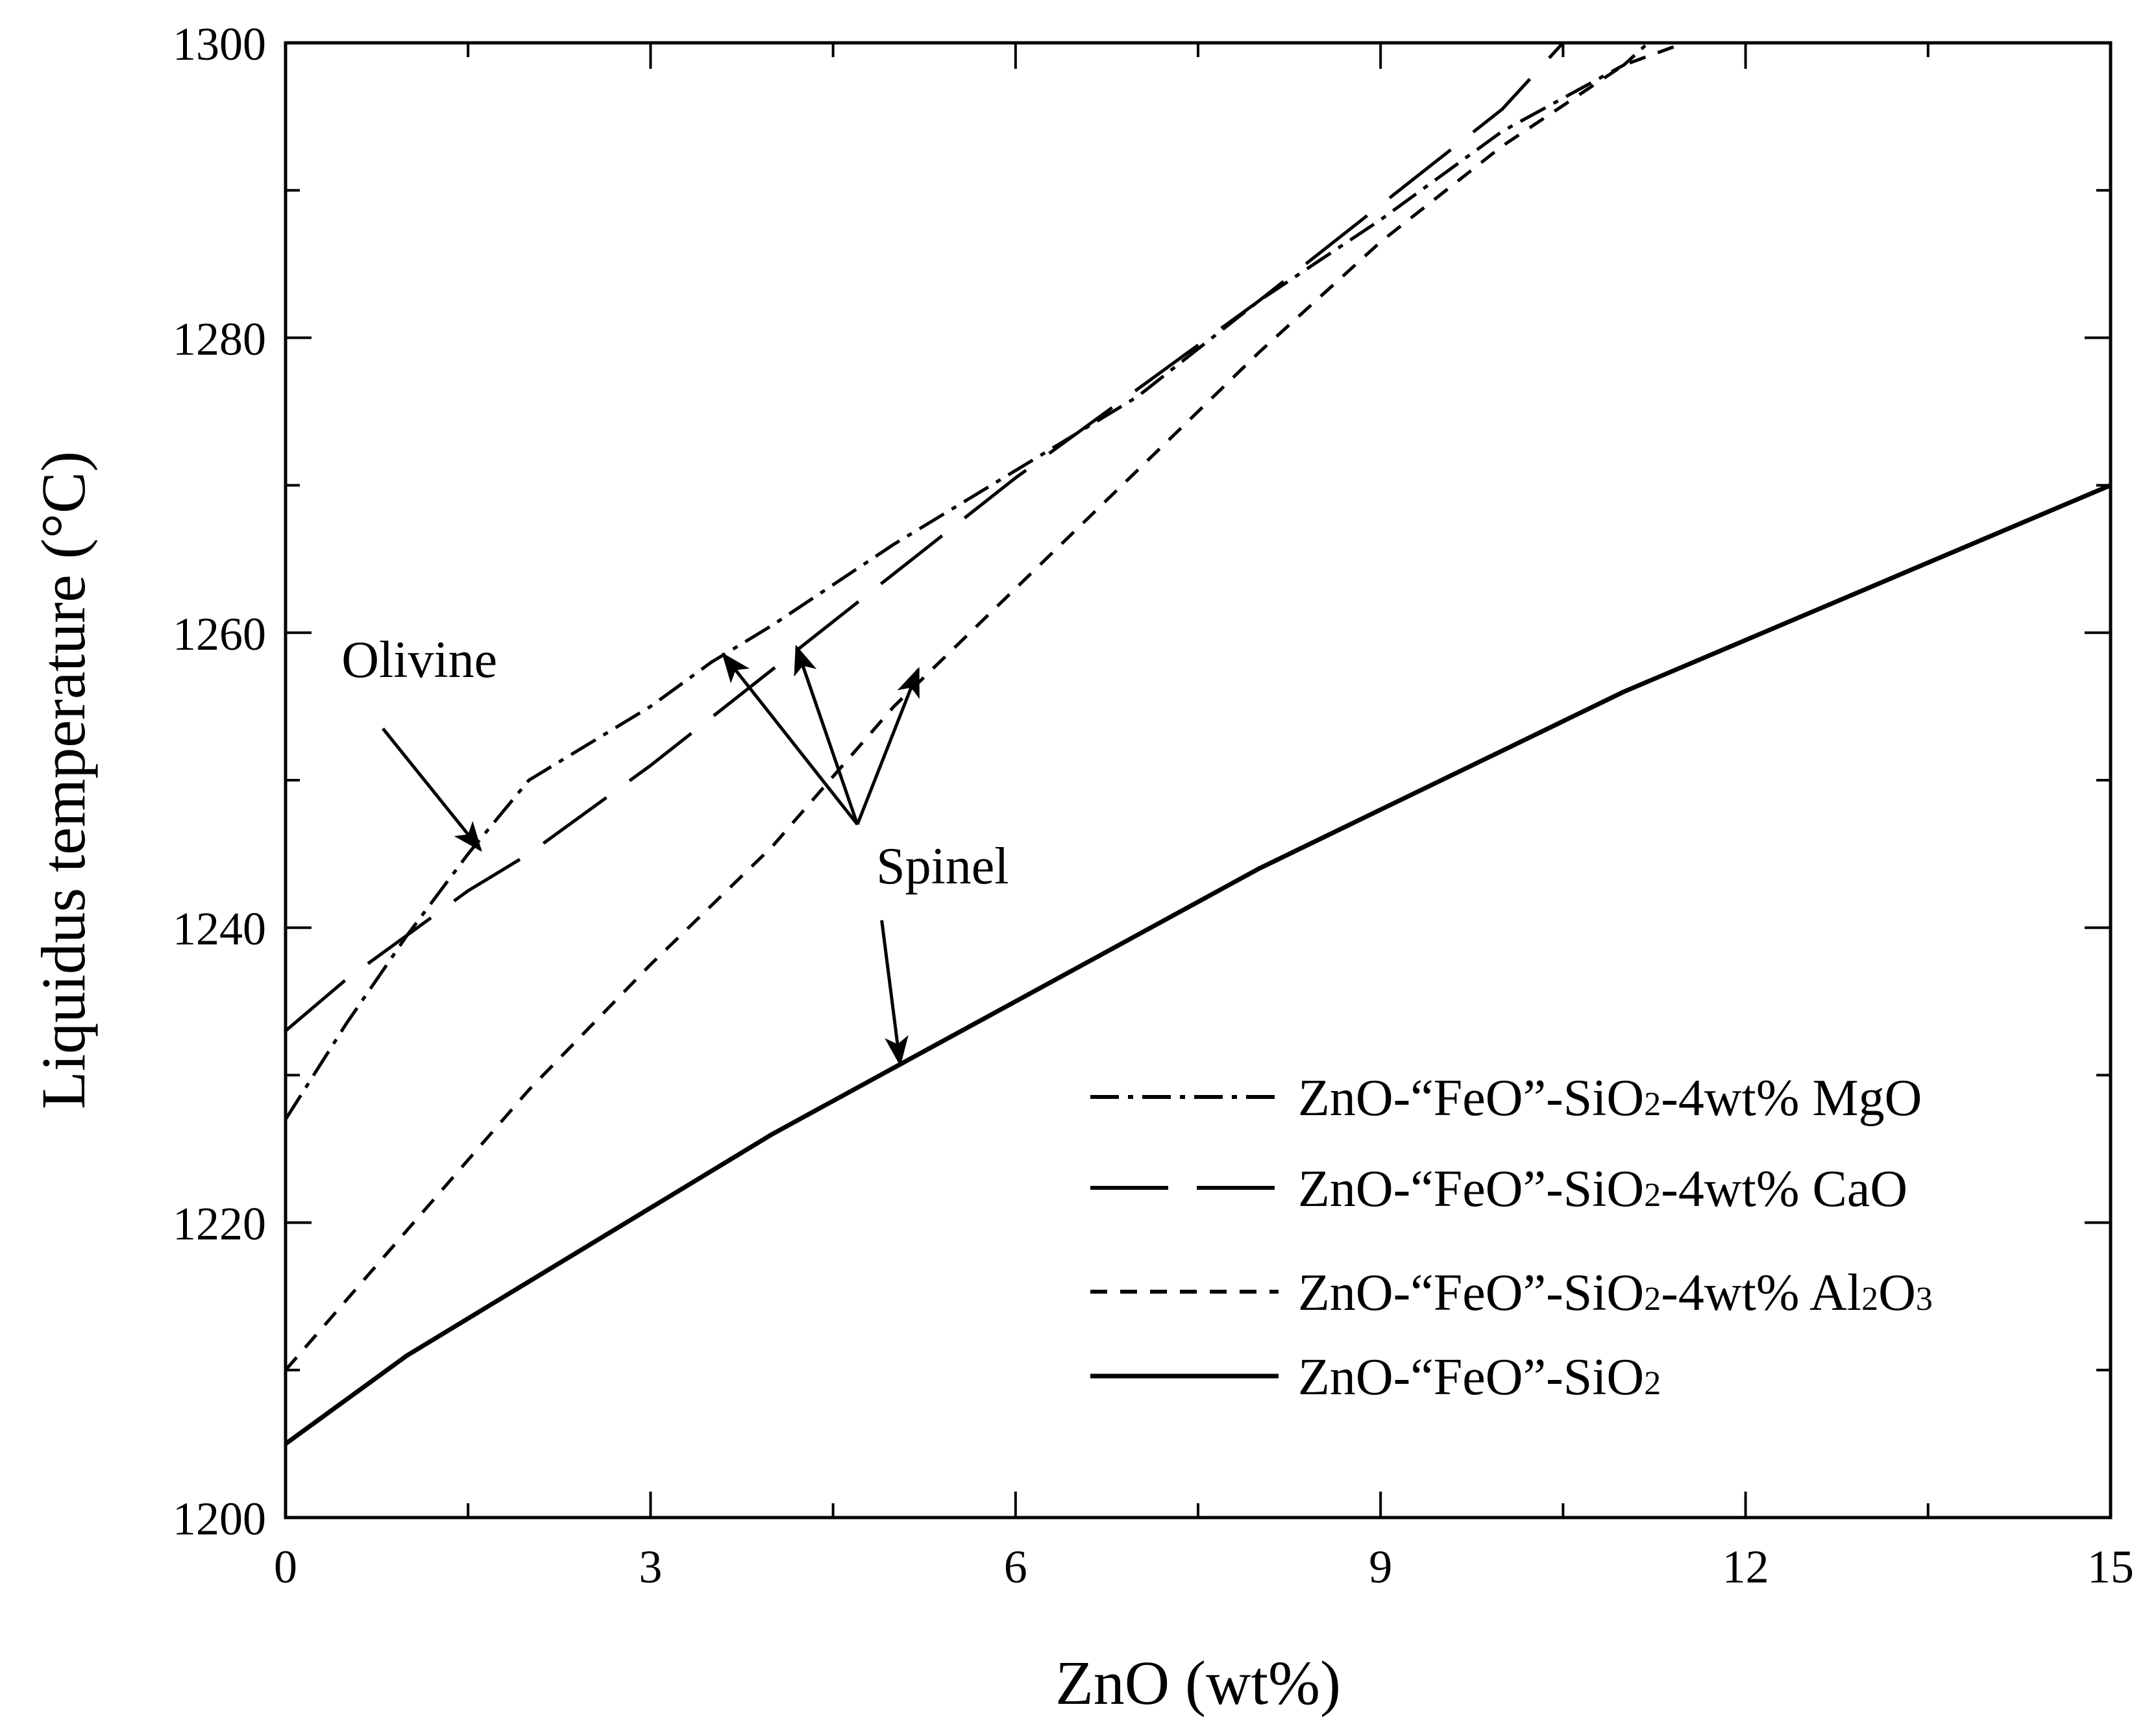 The width and height of the screenshot is (2156, 1735). What do you see at coordinates (219, 634) in the screenshot?
I see `y-tick-label: 1260` at bounding box center [219, 634].